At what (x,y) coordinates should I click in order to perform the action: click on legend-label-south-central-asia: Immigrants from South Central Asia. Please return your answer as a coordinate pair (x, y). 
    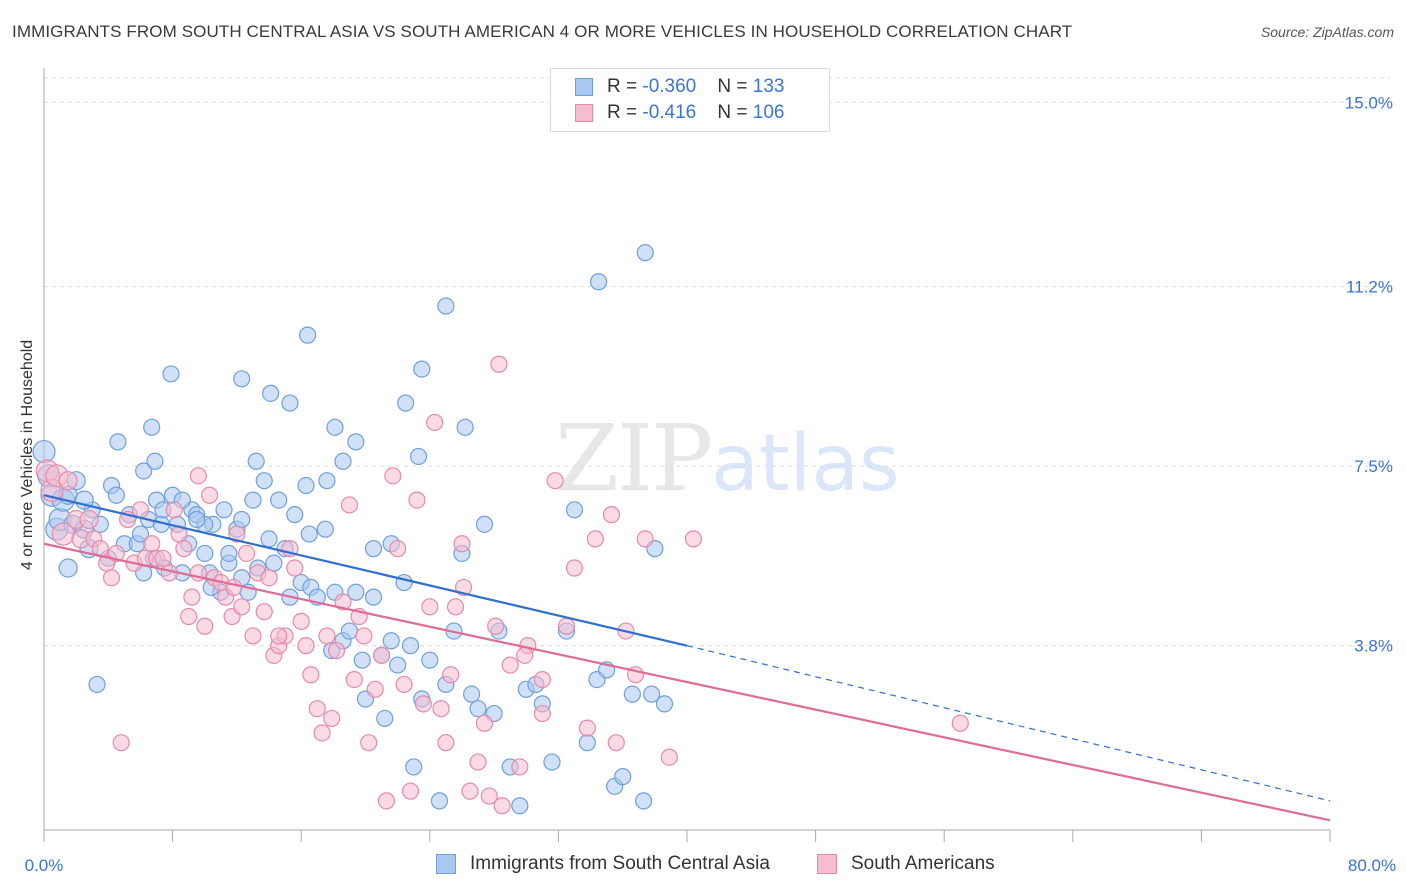
    Looking at the image, I should click on (620, 863).